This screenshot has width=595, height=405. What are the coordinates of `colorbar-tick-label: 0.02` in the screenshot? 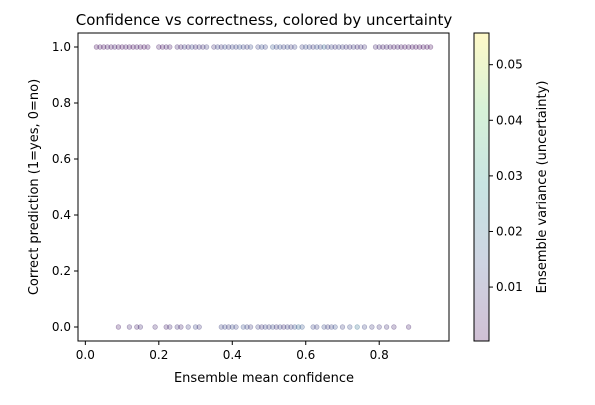 It's located at (509, 231).